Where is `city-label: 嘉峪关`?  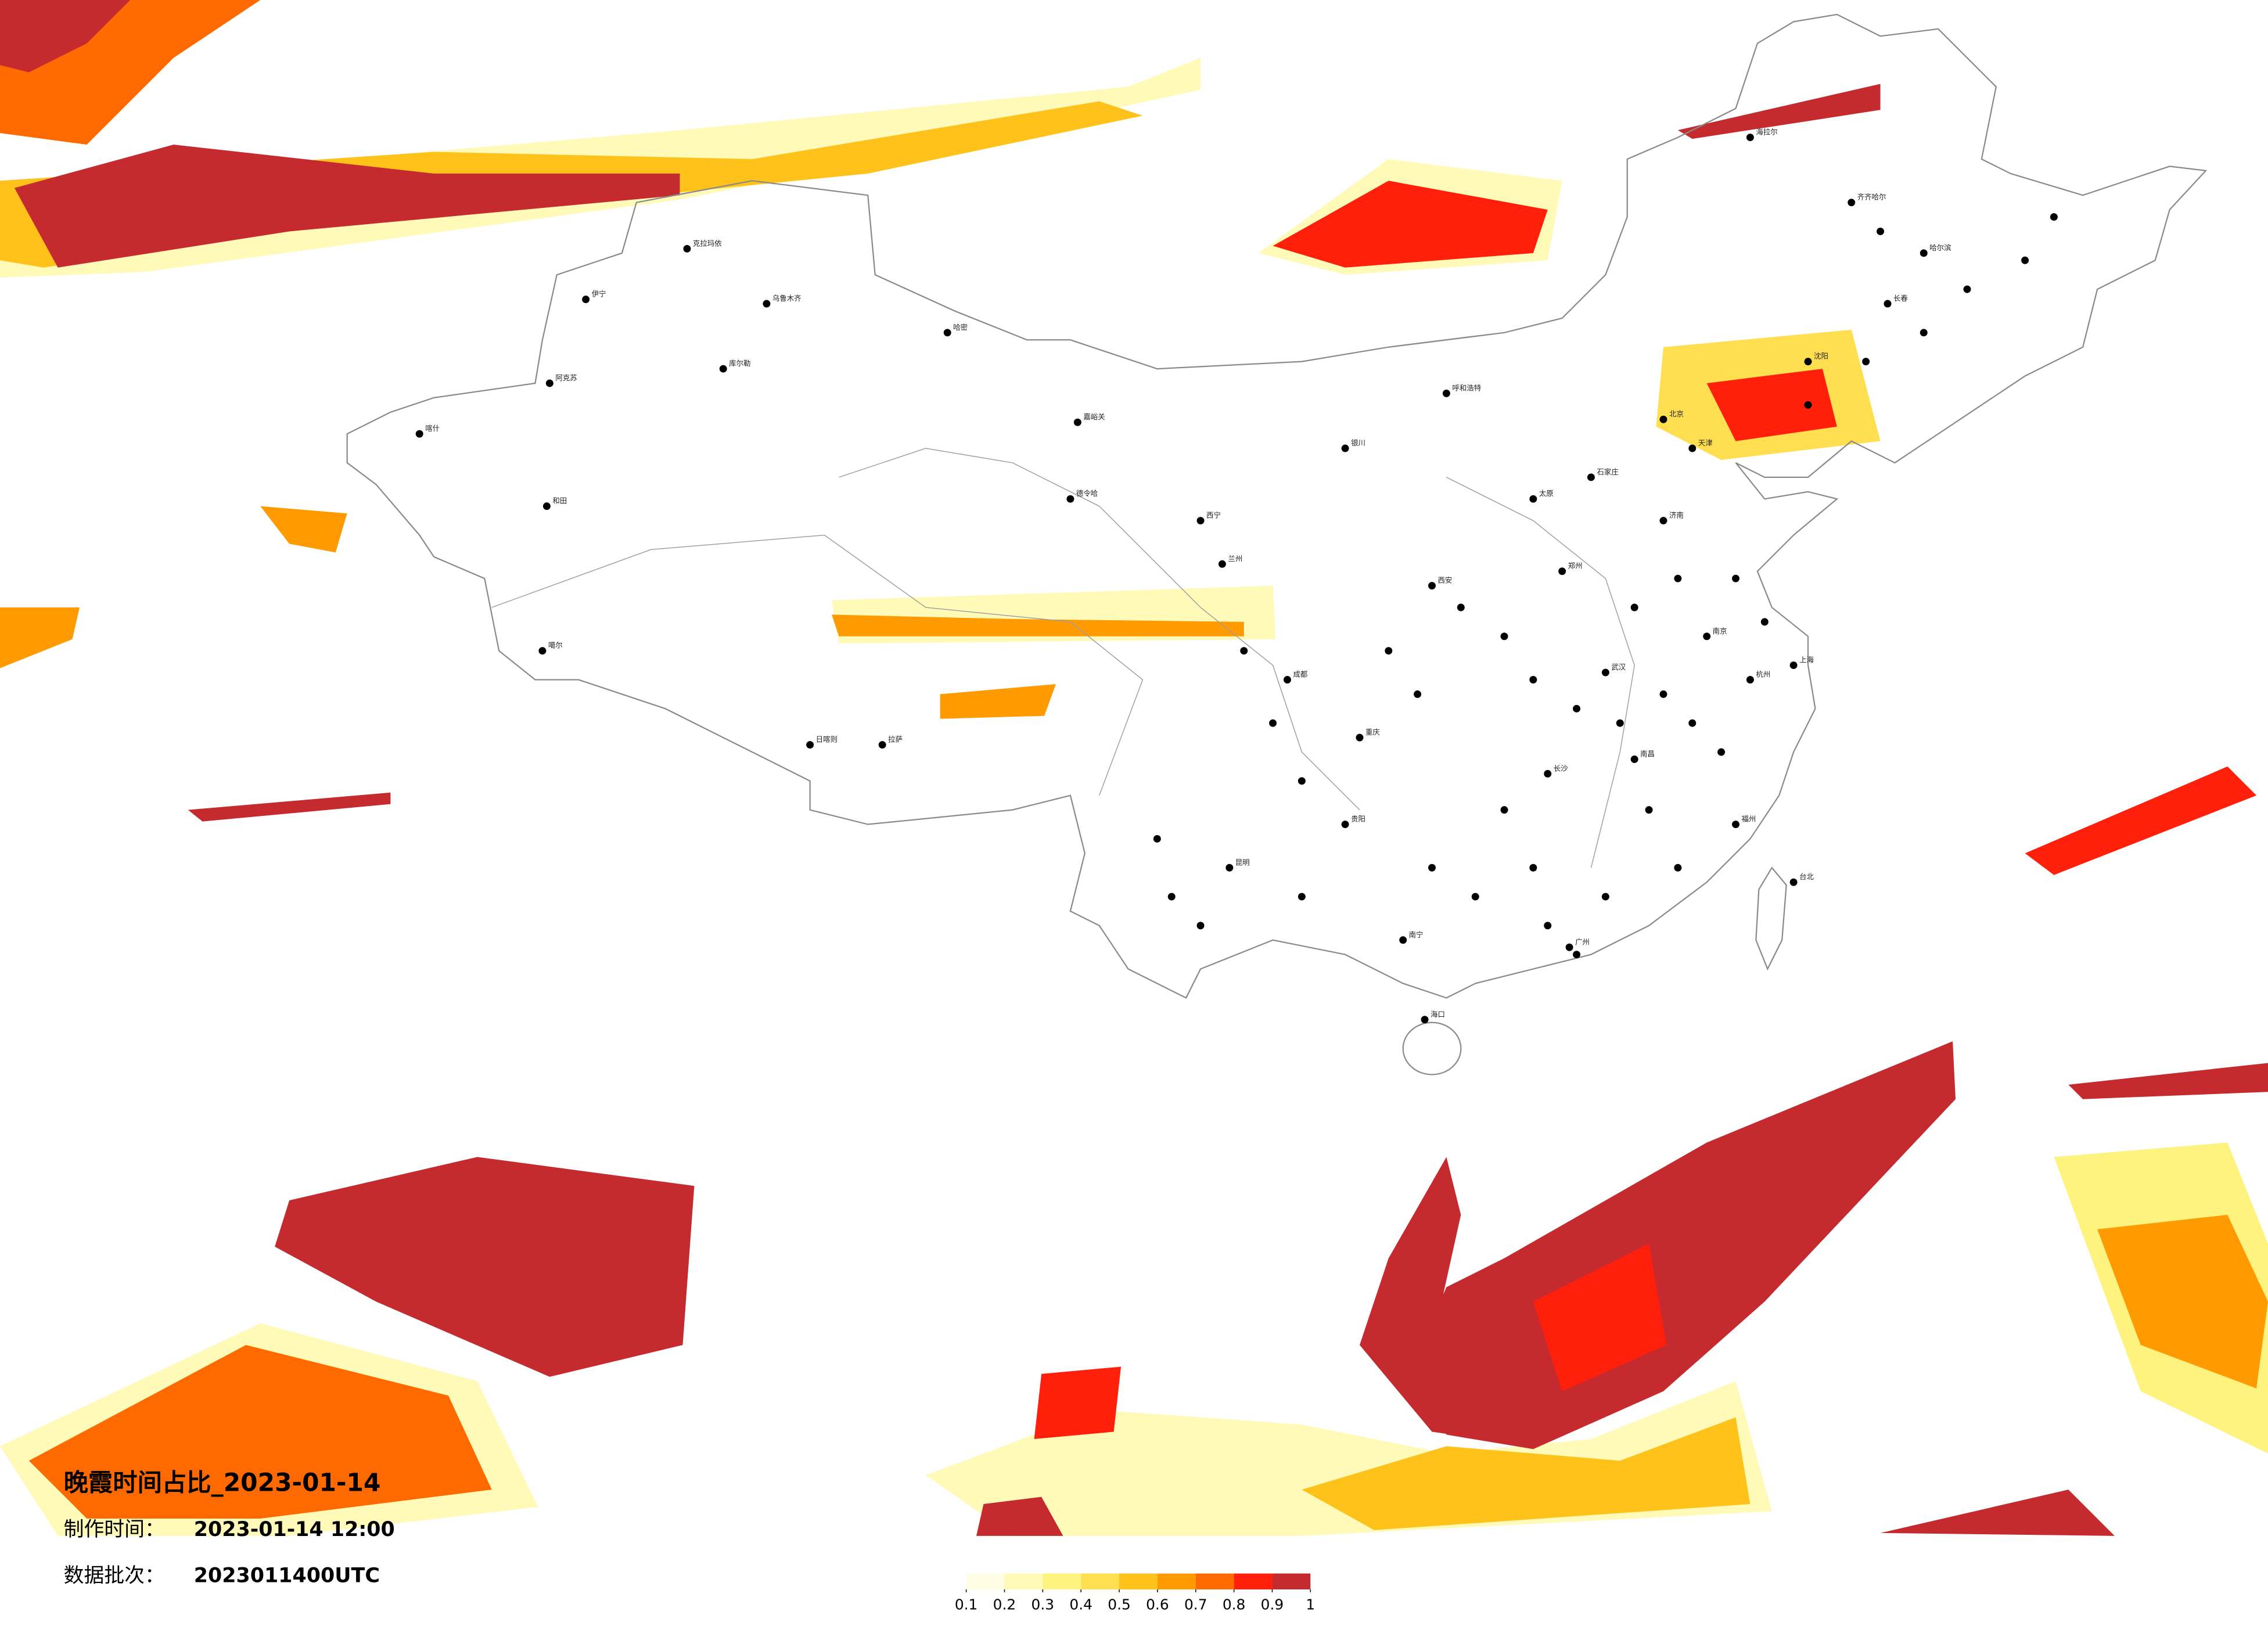 city-label: 嘉峪关 is located at coordinates (1094, 416).